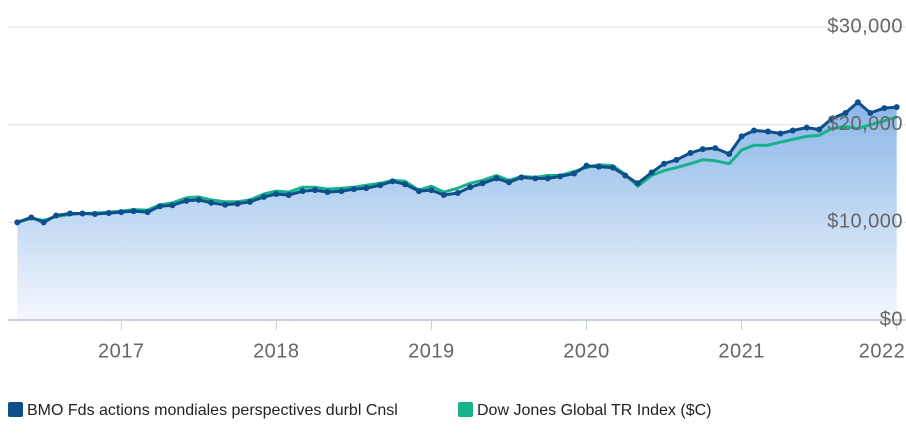  What do you see at coordinates (431, 351) in the screenshot?
I see `x-tick-label: 2019` at bounding box center [431, 351].